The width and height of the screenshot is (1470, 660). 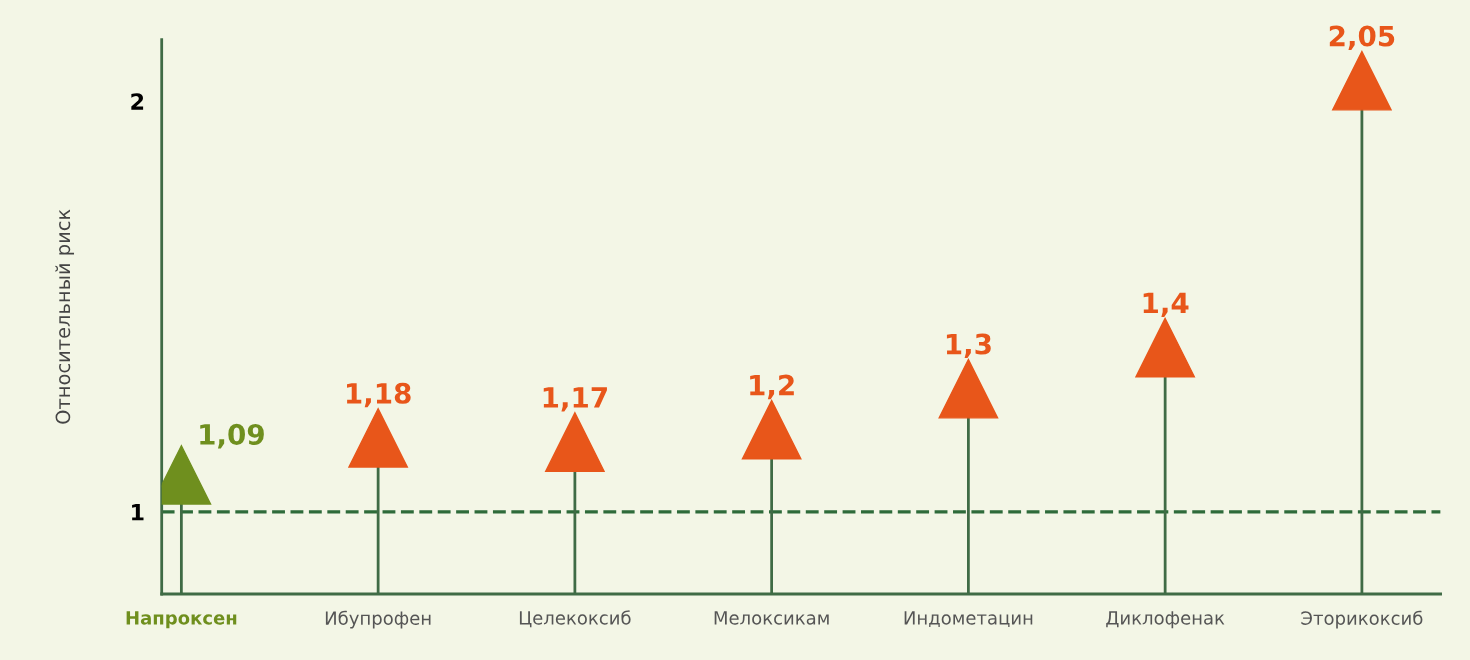 I want to click on x-tick-label: Мелоксикам, so click(x=771, y=618).